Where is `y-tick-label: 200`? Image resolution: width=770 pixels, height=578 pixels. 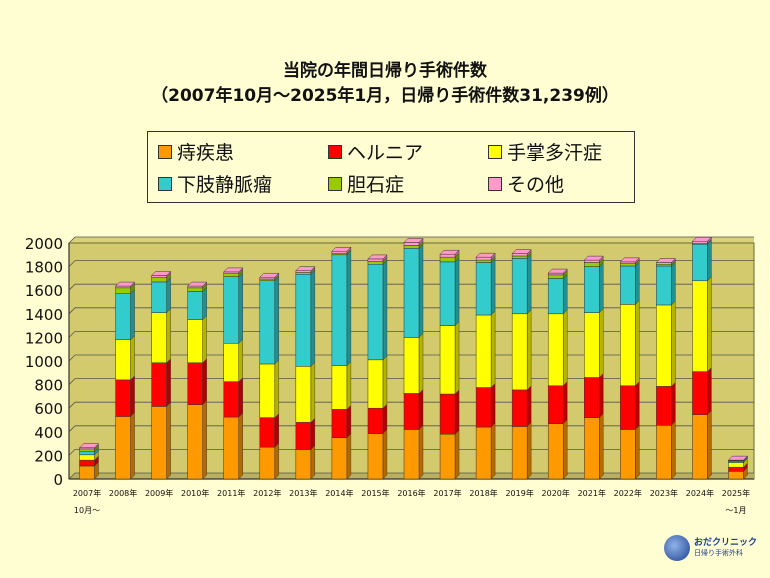
y-tick-label: 200 is located at coordinates (48, 456).